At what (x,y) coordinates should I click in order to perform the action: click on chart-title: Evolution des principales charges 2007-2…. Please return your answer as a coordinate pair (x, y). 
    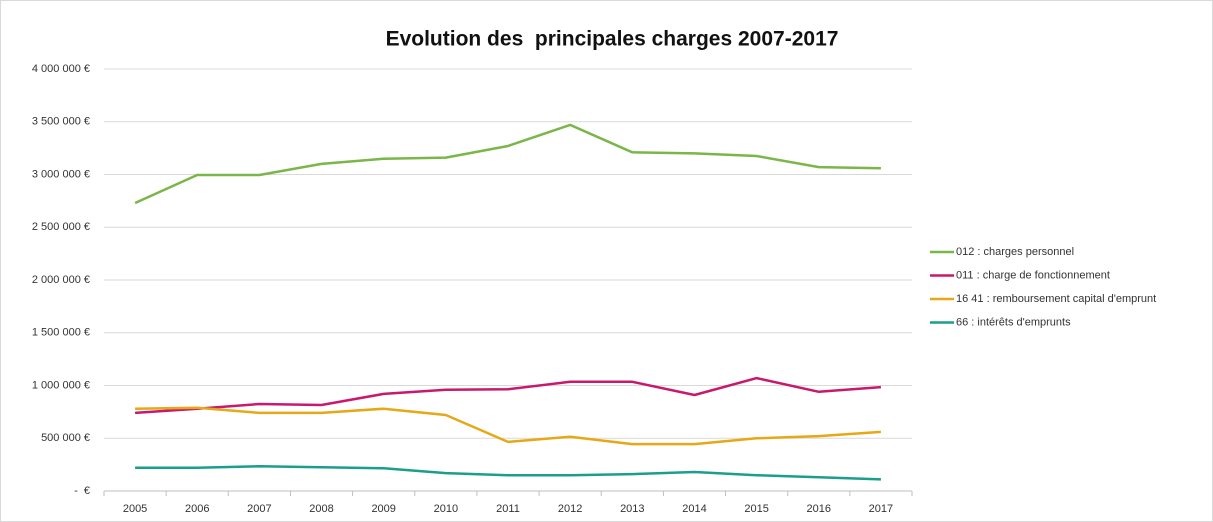
    Looking at the image, I should click on (612, 39).